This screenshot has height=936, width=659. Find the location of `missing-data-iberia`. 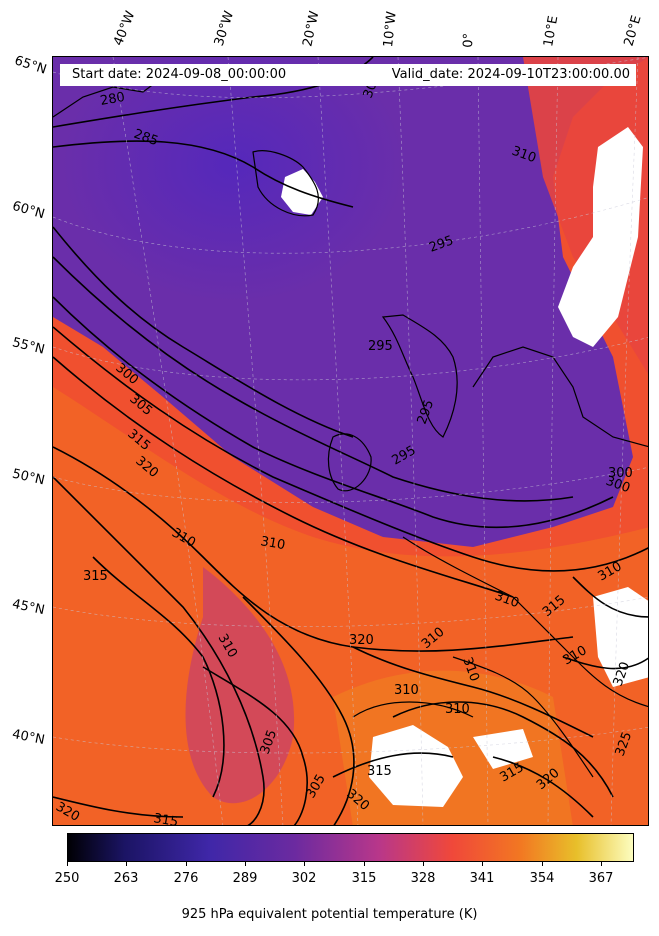

missing-data-iberia is located at coordinates (416, 766).